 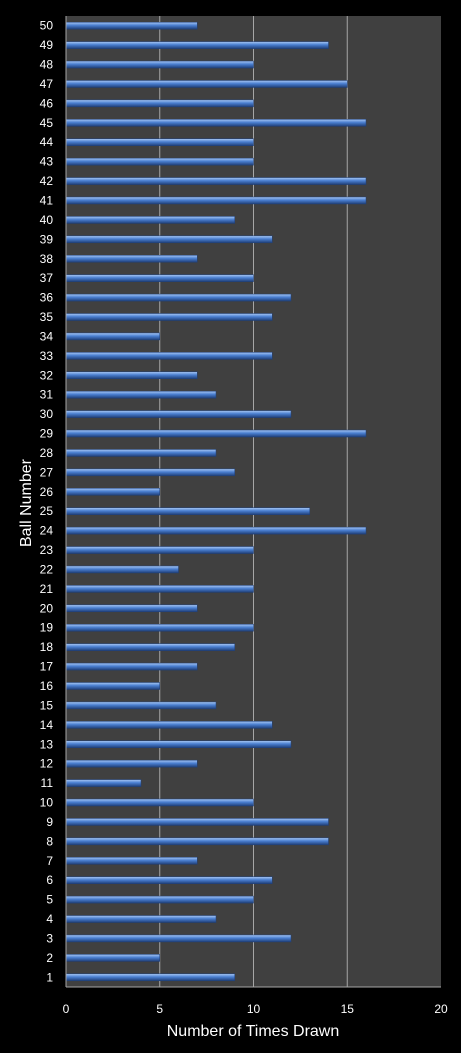 I want to click on y-tick-label: 42, so click(x=47, y=181).